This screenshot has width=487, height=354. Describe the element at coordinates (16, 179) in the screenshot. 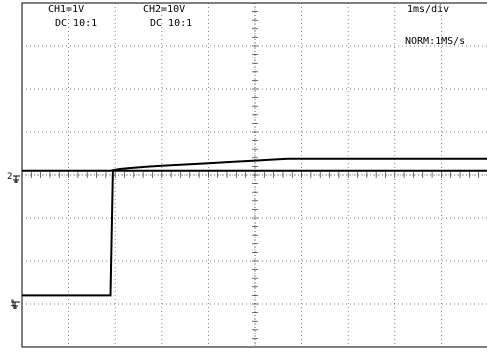

I see `ch2-ground-symbol-icon` at that location.